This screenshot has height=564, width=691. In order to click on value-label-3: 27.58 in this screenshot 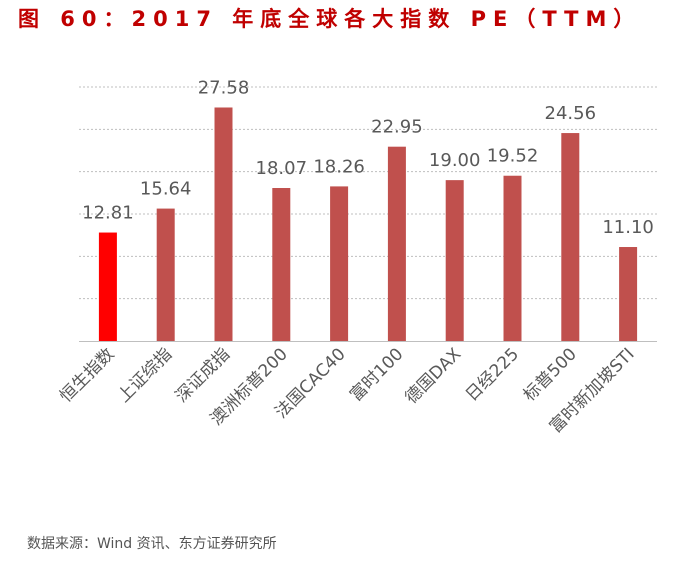, I will do `click(224, 87)`.